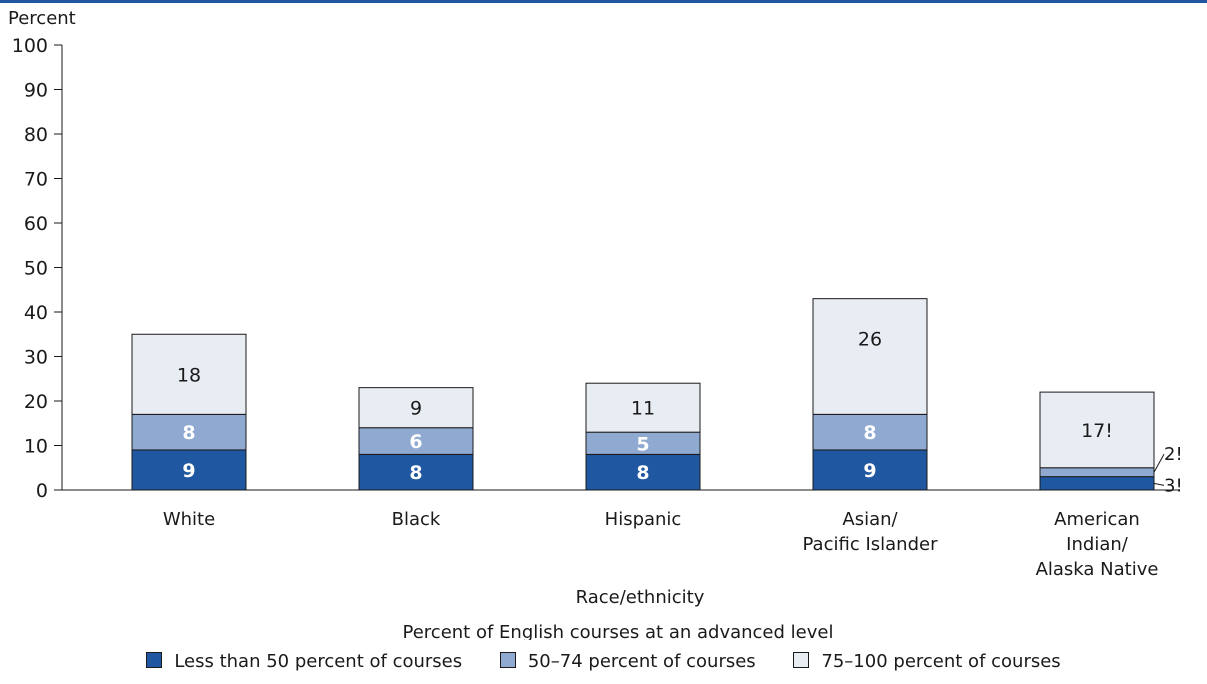  Describe the element at coordinates (42, 18) in the screenshot. I see `y-axis-title: Percent` at that location.